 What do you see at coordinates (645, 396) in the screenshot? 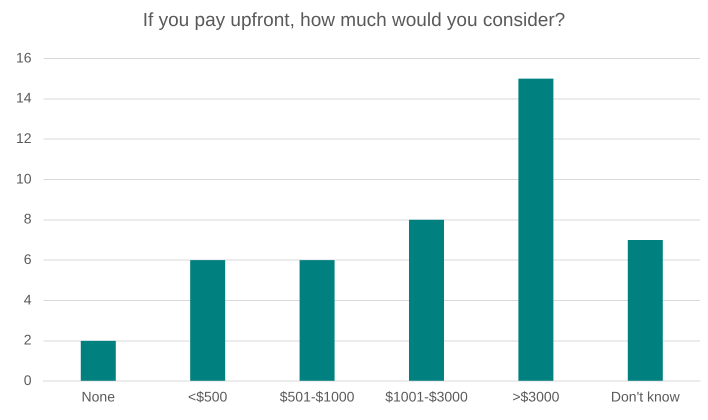
I see `x-tick-label: Don't know` at bounding box center [645, 396].